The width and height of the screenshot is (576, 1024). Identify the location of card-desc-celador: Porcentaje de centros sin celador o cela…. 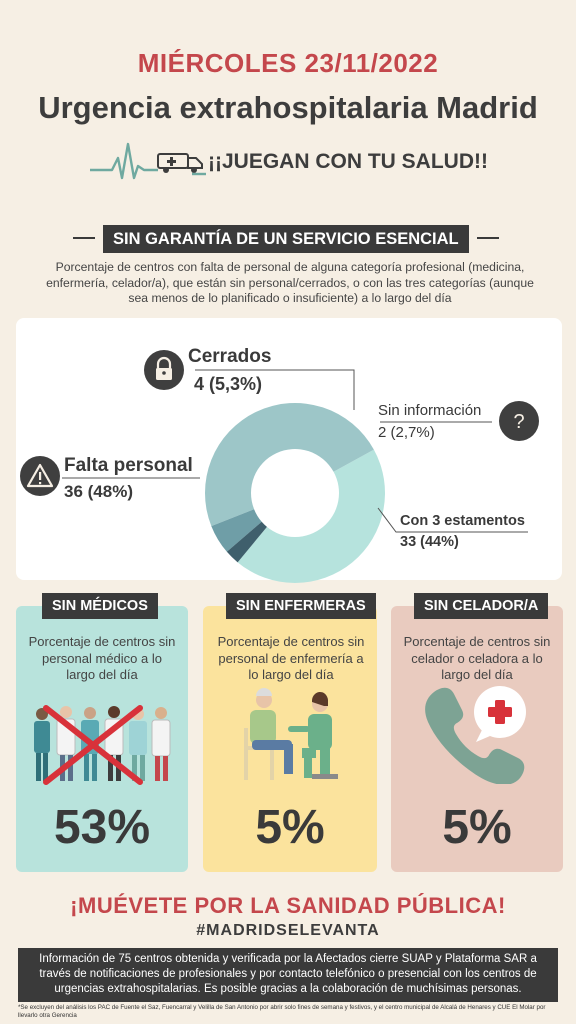
(477, 658).